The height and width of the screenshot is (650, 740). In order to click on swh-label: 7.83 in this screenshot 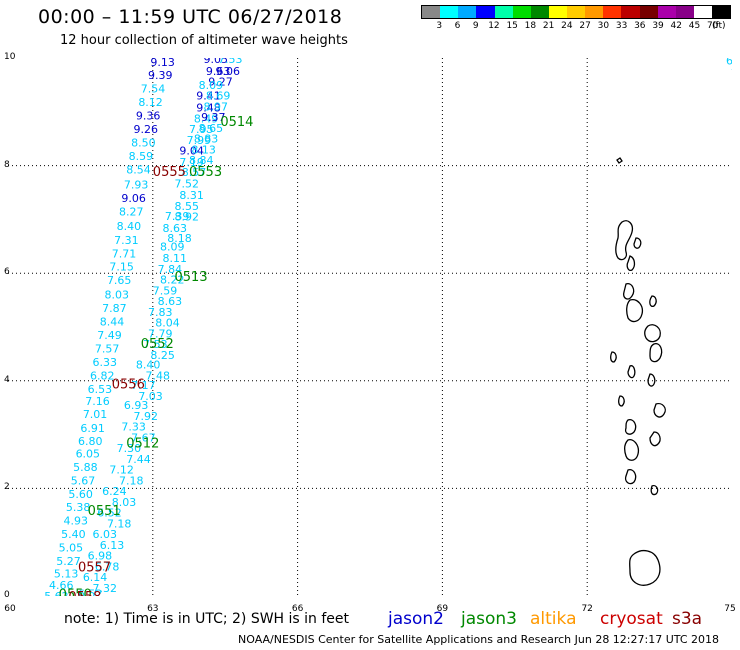, I will do `click(160, 312)`.